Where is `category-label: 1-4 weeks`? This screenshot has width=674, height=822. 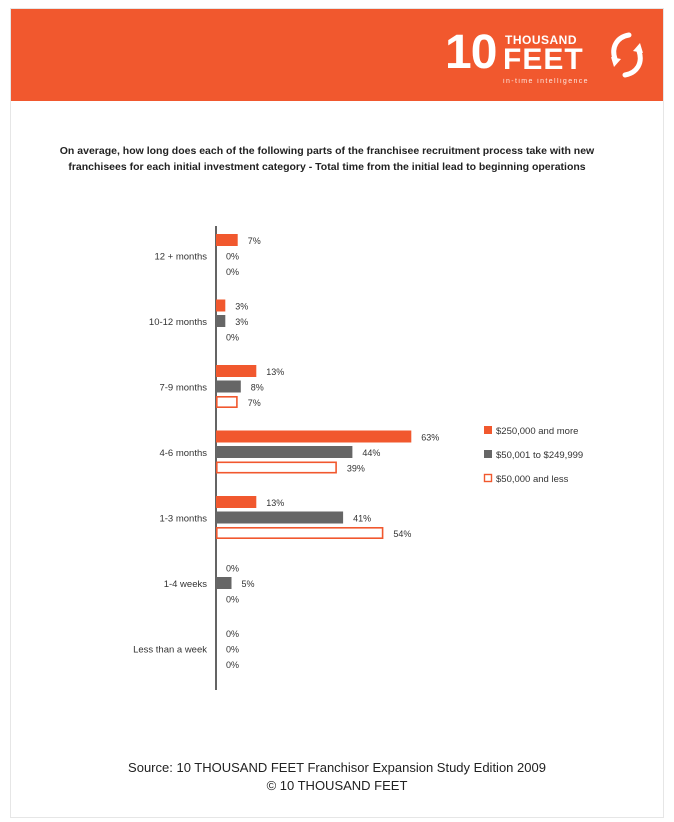
category-label: 1-4 weeks is located at coordinates (186, 584).